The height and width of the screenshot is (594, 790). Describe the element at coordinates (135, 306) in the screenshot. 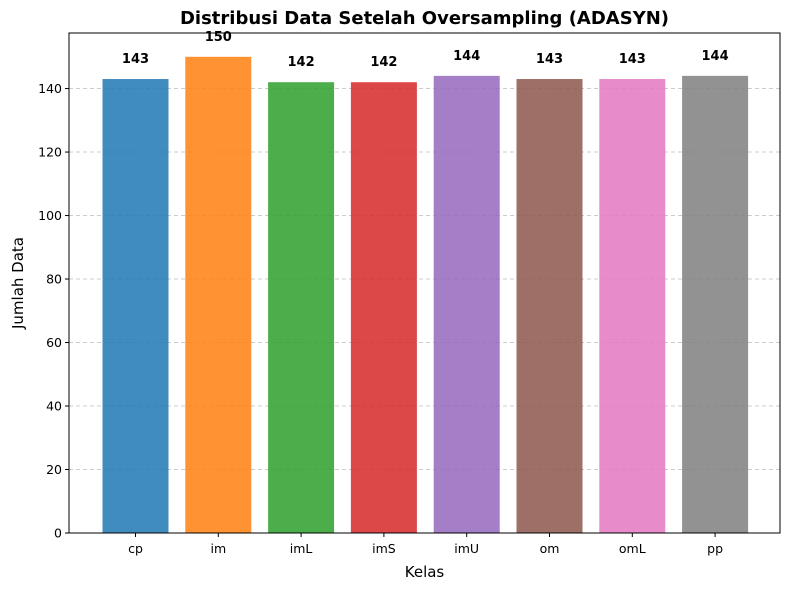

I see `bar-cp` at that location.